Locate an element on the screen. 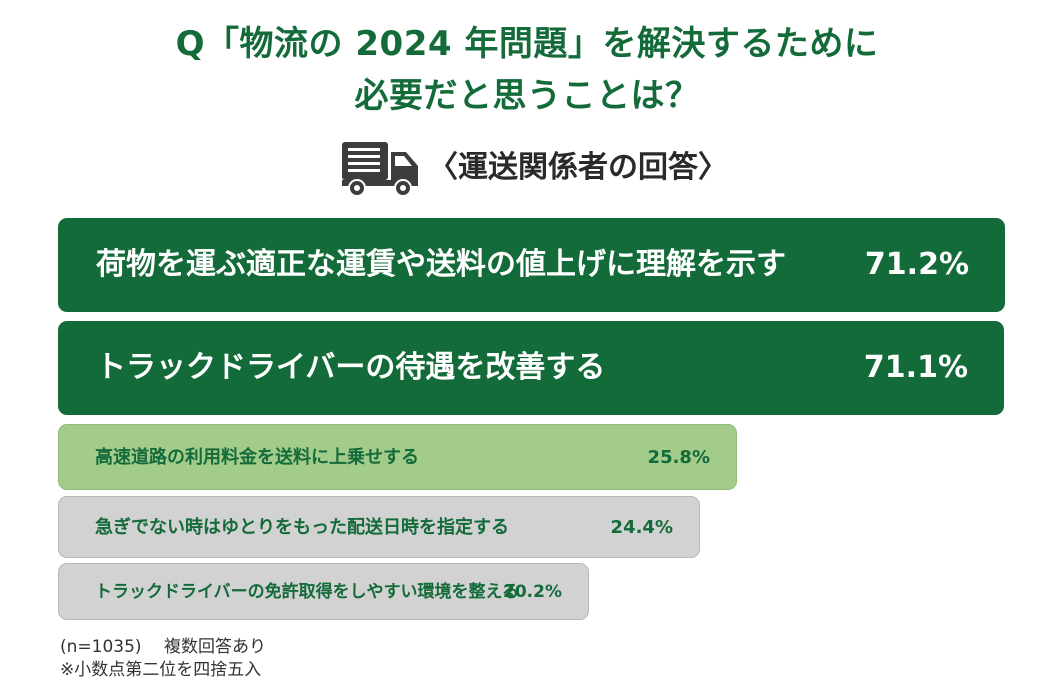 The width and height of the screenshot is (1054, 696). chart-title-line-1: Q「物流の 2024 年問題」を解決するために is located at coordinates (527, 44).